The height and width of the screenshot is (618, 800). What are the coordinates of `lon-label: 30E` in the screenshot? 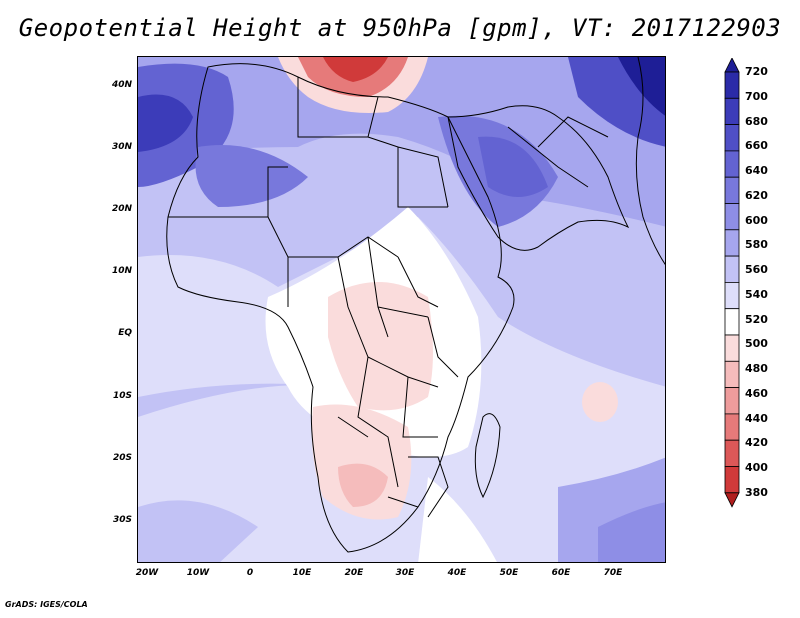 It's located at (405, 573).